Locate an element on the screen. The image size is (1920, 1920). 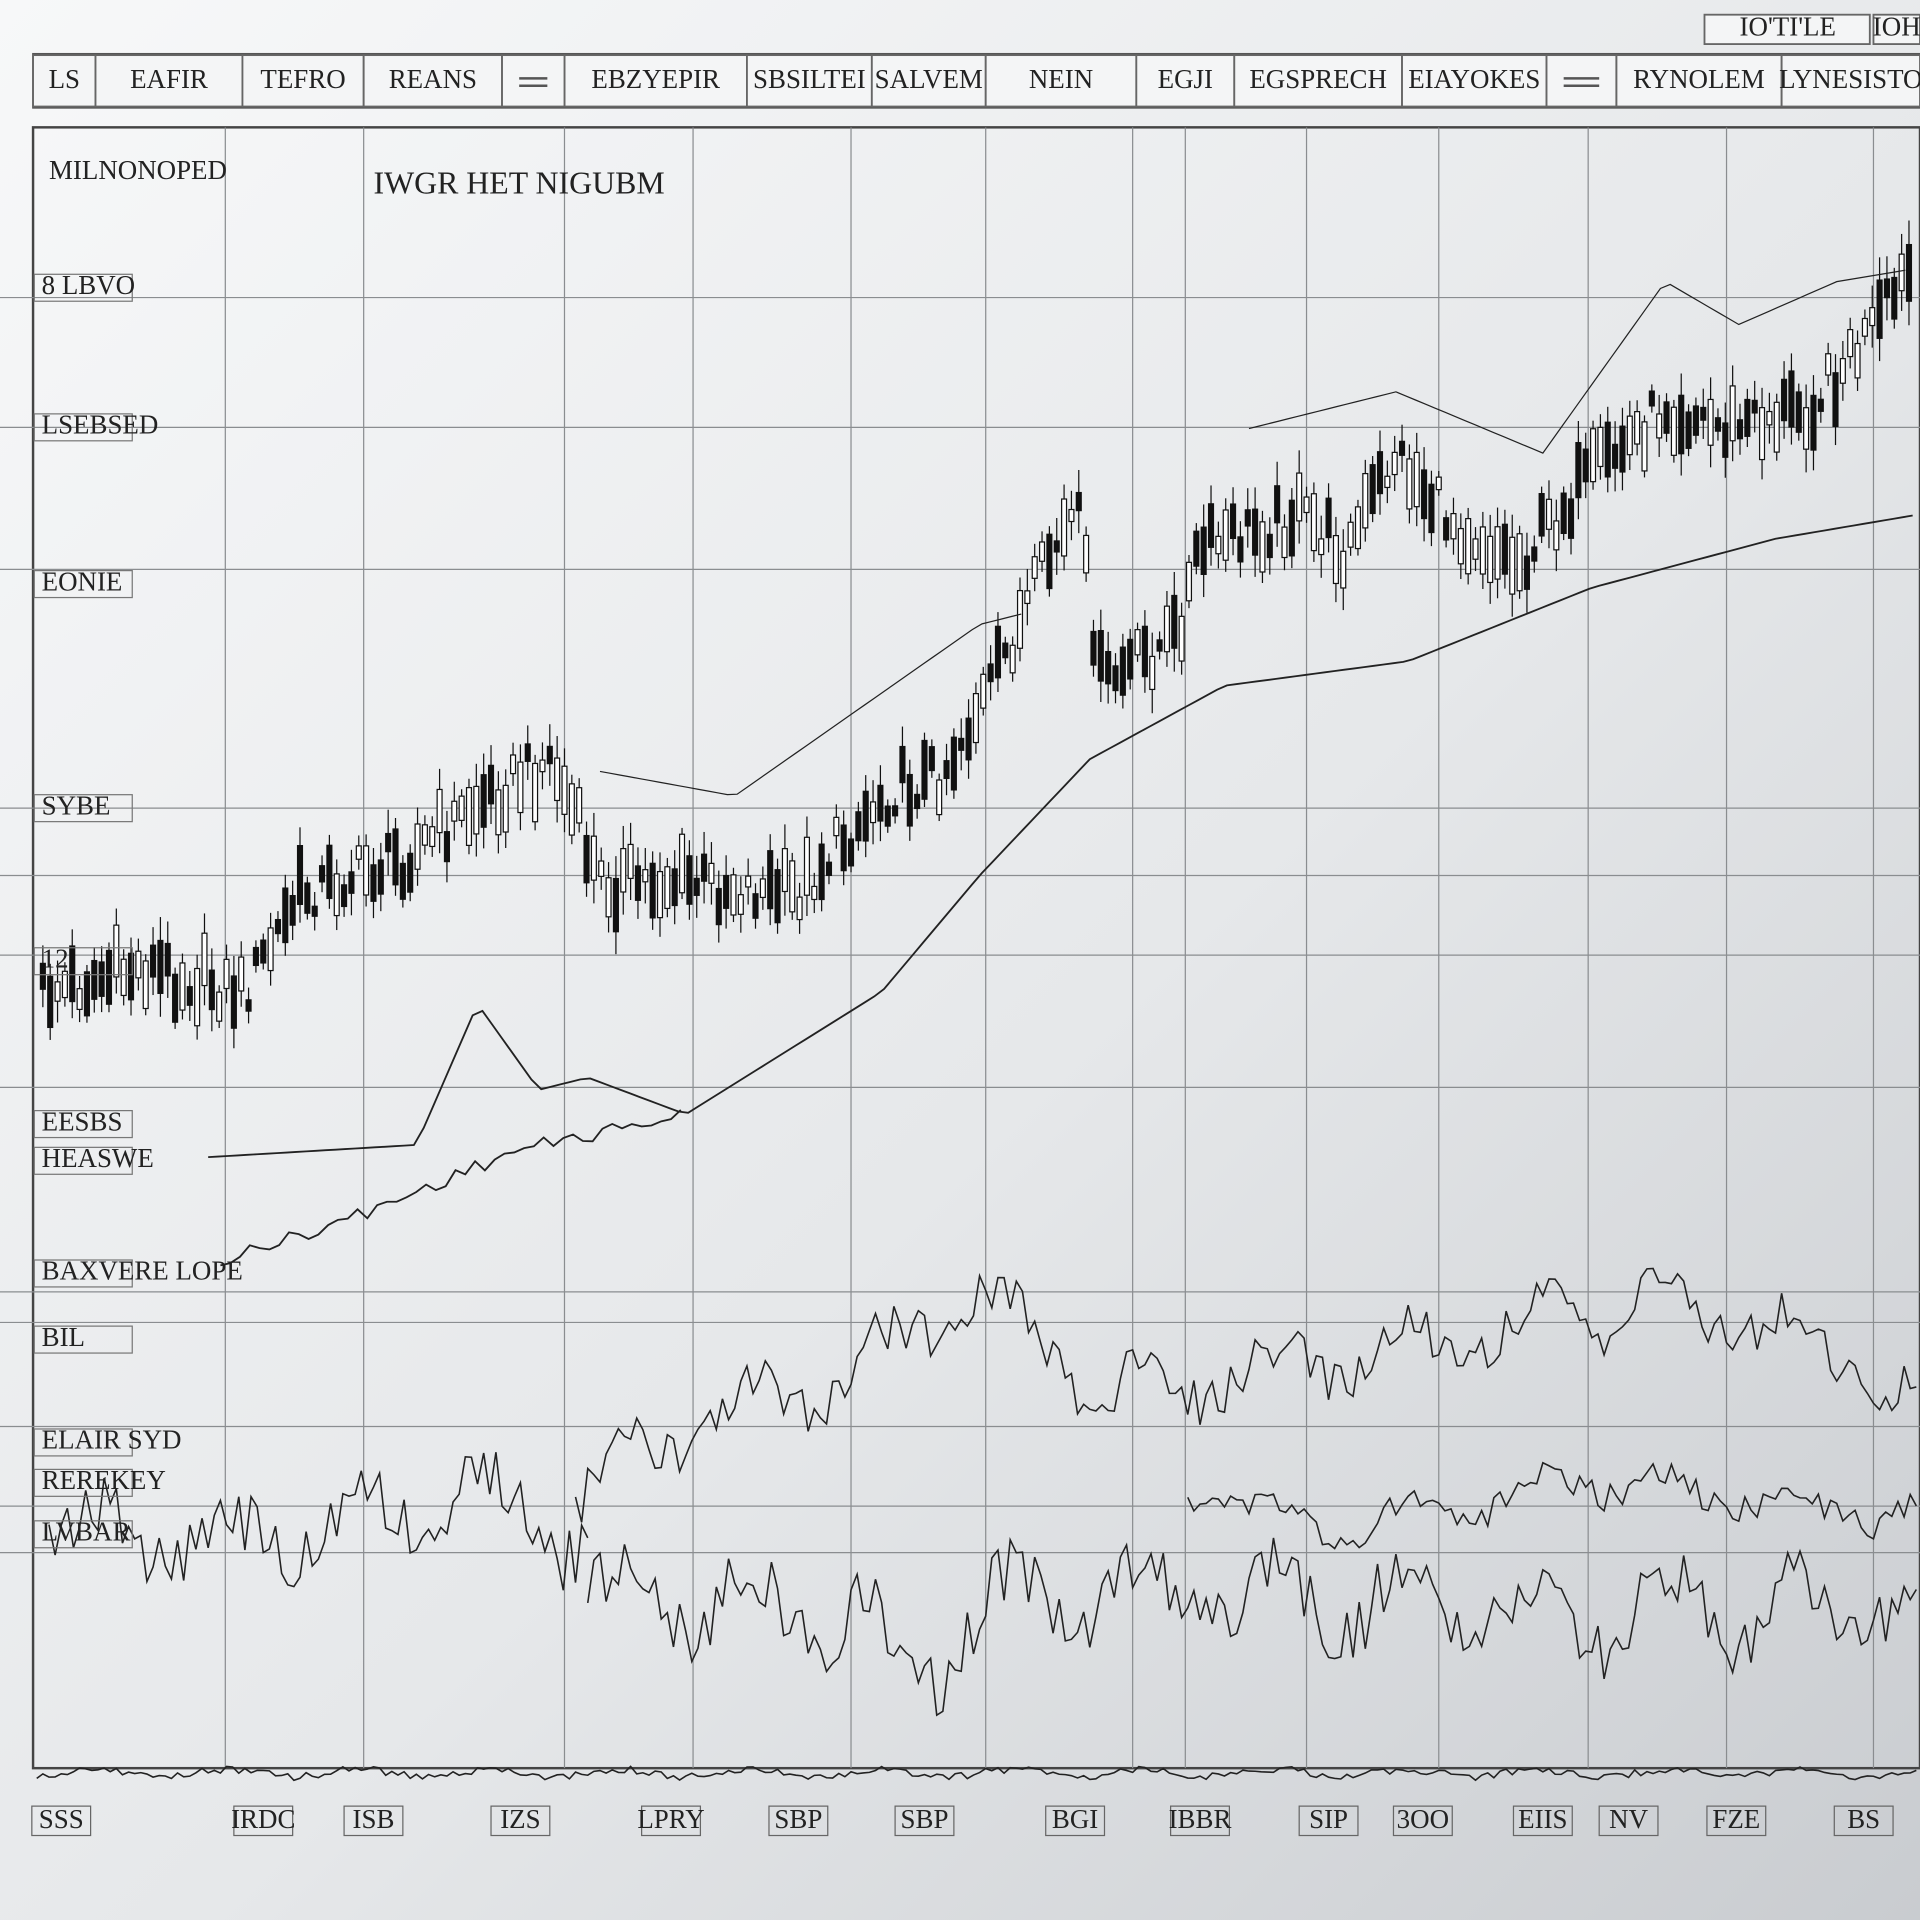
toolbar-button-label: EGSPRECH is located at coordinates (1318, 79).